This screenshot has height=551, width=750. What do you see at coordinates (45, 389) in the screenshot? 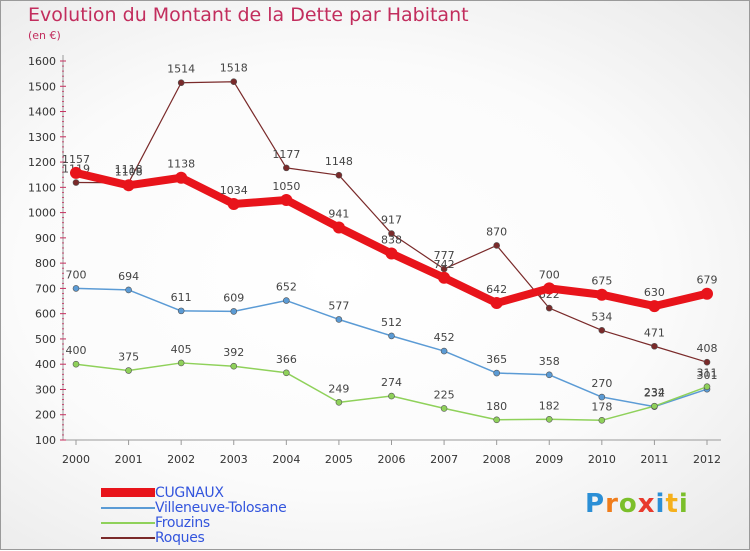
I see `y-tick-label: 300` at bounding box center [45, 389].